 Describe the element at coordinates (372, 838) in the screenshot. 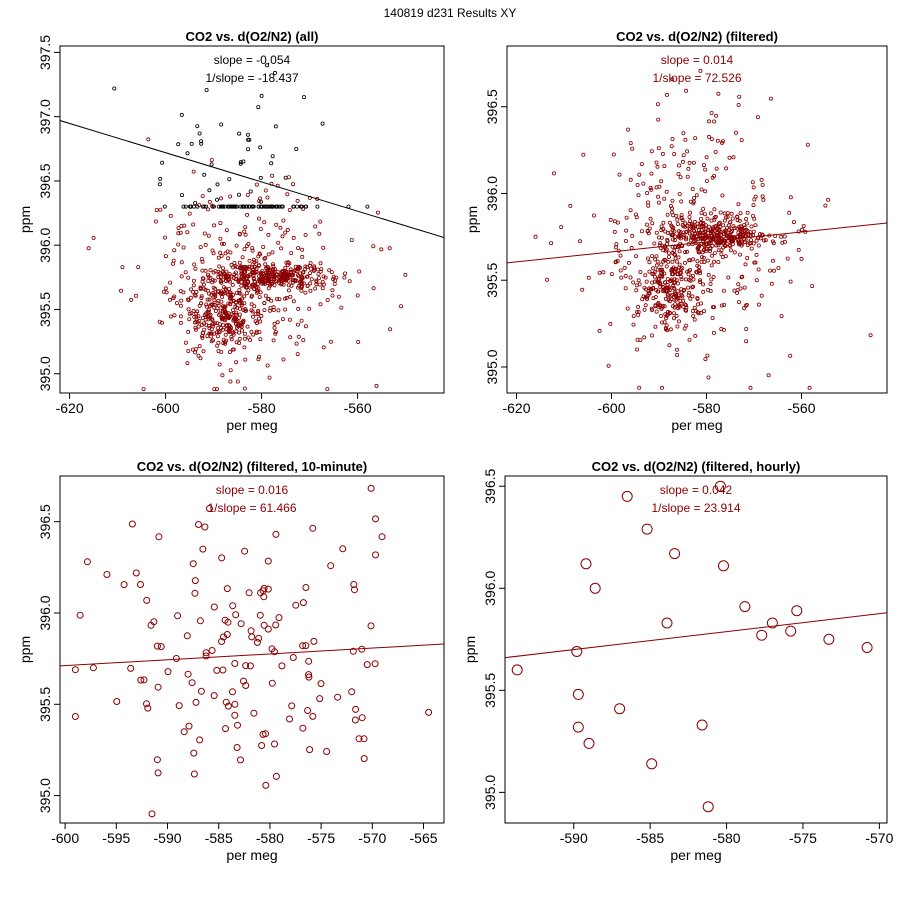

I see `x-tick-label: -570` at that location.